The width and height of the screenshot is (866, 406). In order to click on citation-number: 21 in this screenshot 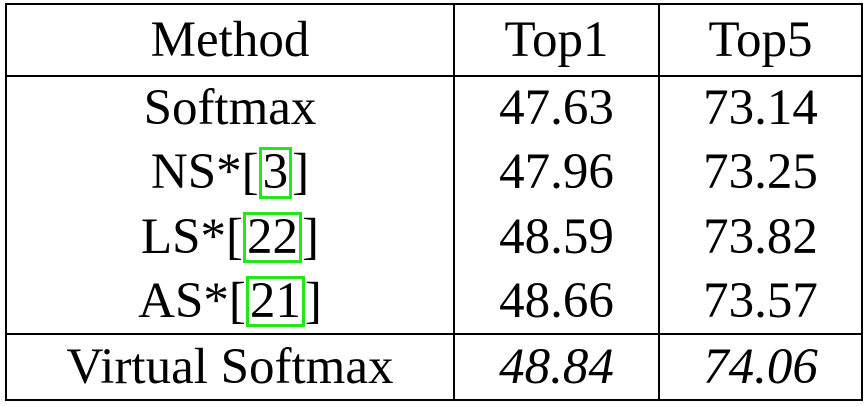, I will do `click(275, 300)`.